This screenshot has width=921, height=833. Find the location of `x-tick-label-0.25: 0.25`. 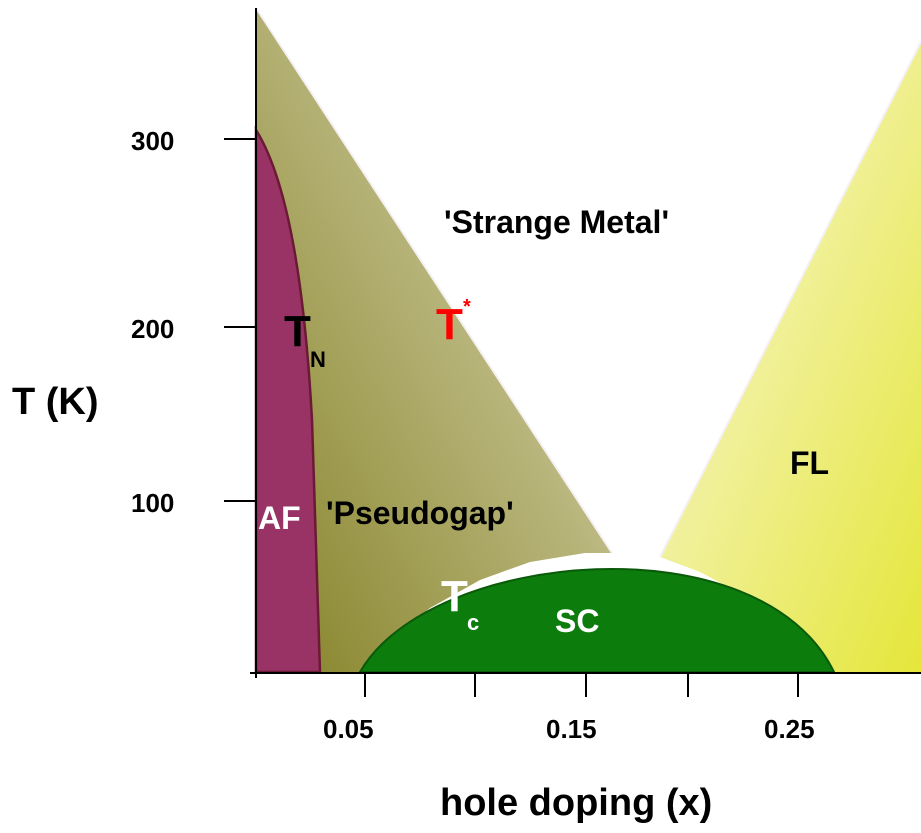

x-tick-label-0.25: 0.25 is located at coordinates (789, 729).